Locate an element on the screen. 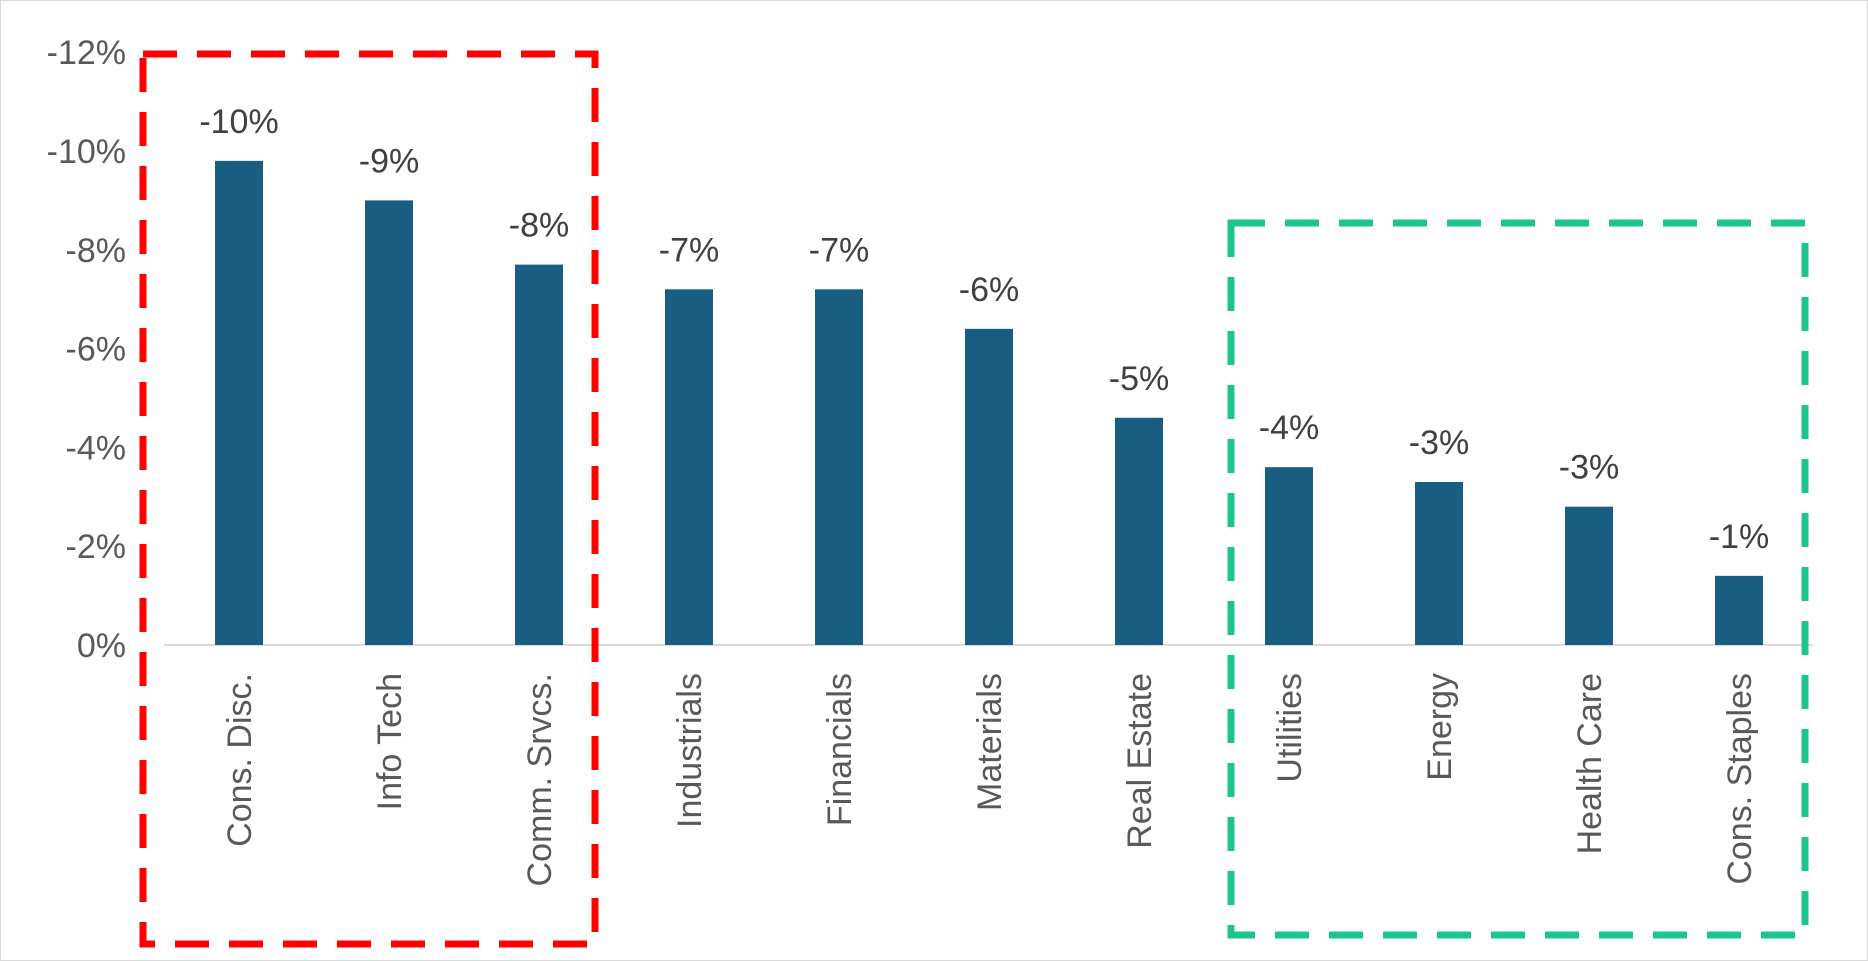  data-label: -10% is located at coordinates (238, 122).